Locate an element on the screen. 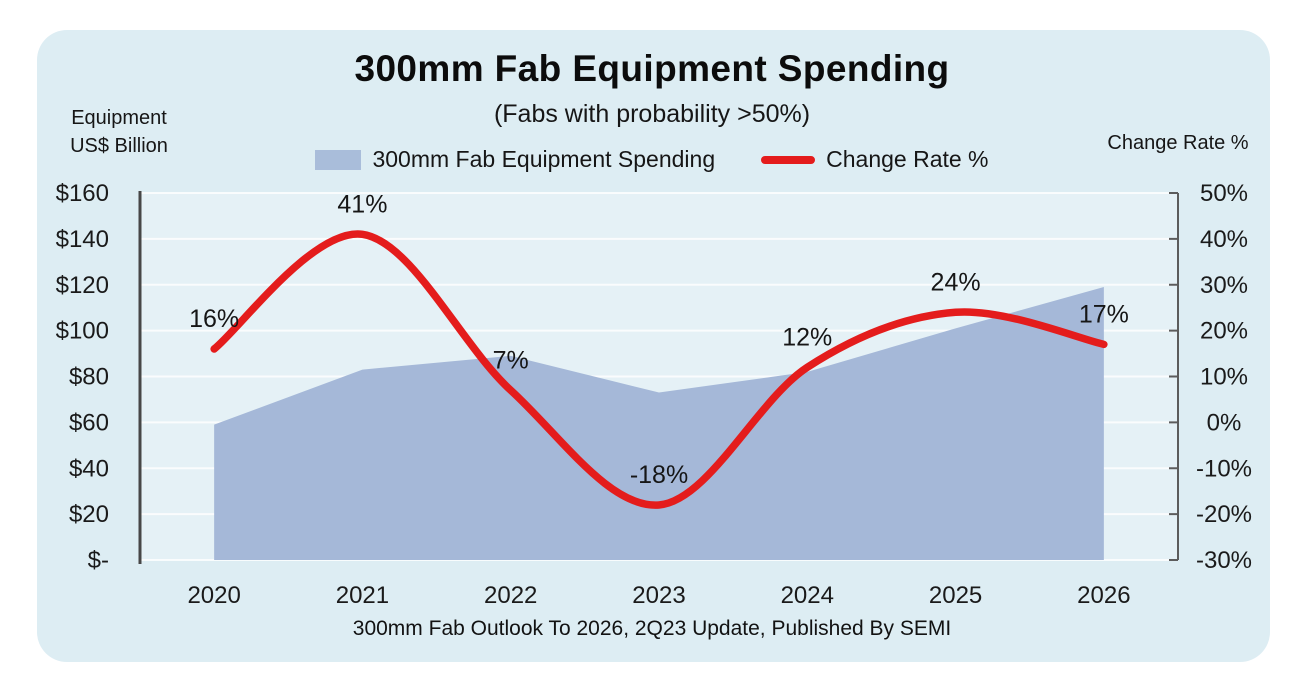 Image resolution: width=1304 pixels, height=691 pixels. x-axis-label: 2023 is located at coordinates (658, 595).